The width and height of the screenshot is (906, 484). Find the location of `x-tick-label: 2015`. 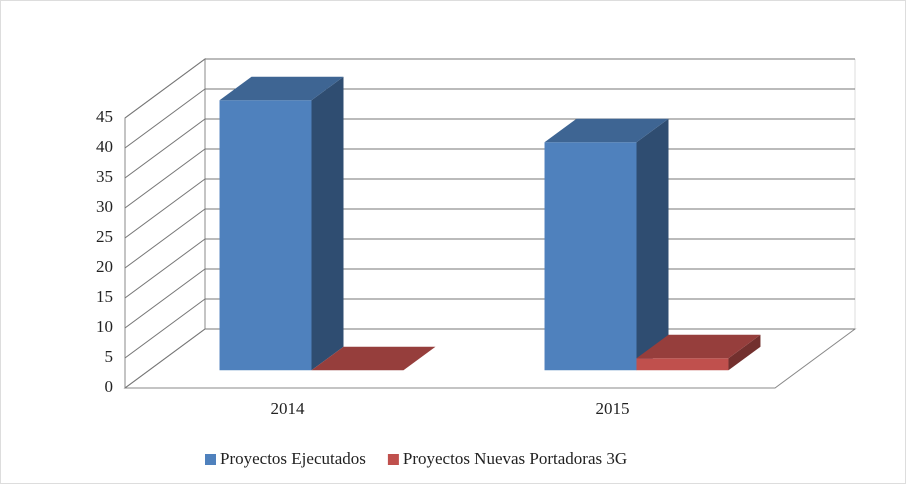

x-tick-label: 2015 is located at coordinates (613, 408).